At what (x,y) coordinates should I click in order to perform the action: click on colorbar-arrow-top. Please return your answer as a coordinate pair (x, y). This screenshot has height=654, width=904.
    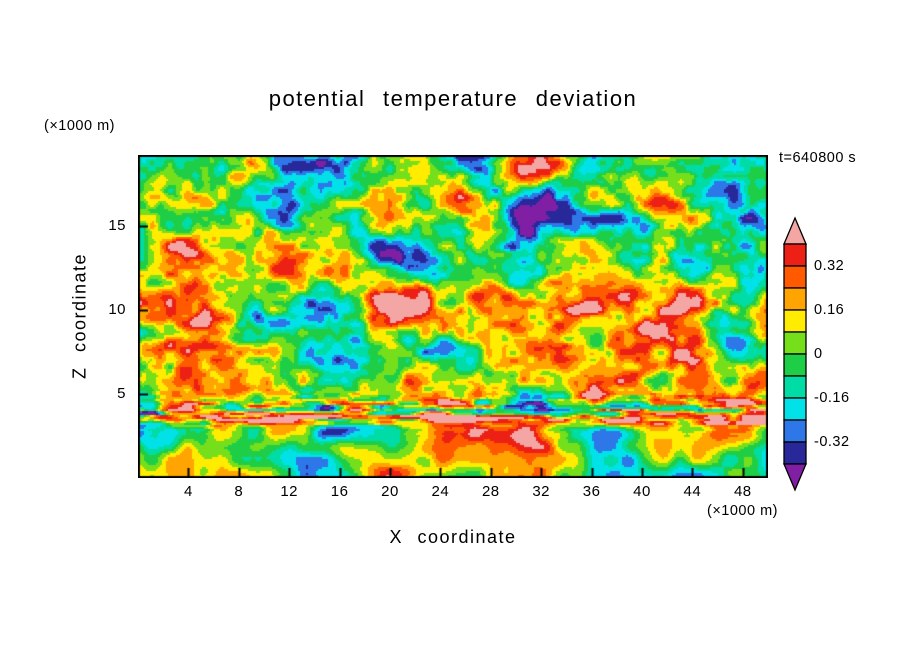
    Looking at the image, I should click on (795, 230).